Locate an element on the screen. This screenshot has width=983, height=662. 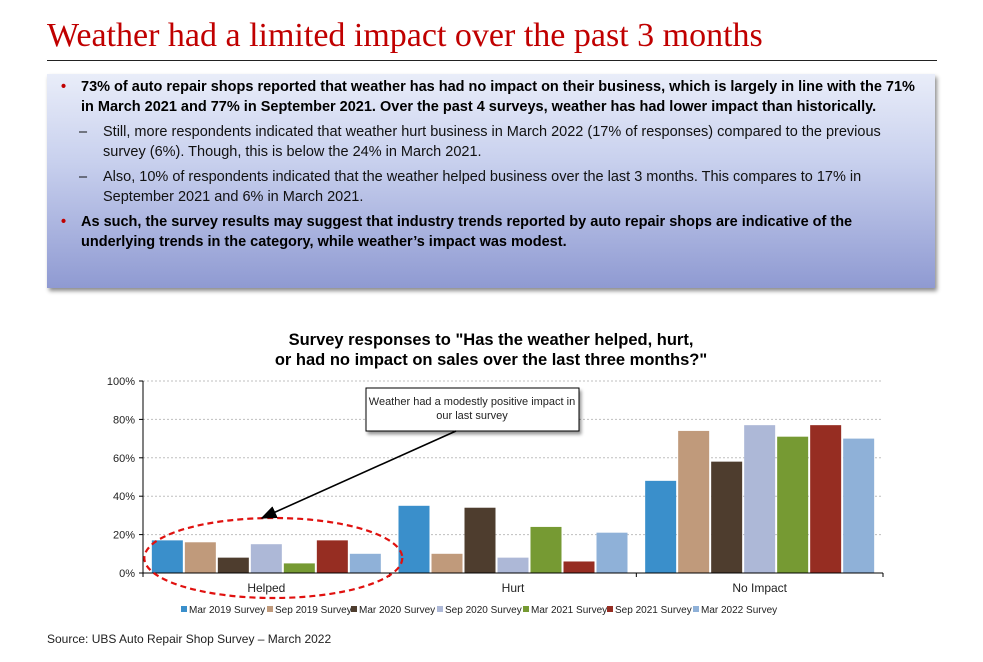
x-category-label: No Impact is located at coordinates (759, 588).